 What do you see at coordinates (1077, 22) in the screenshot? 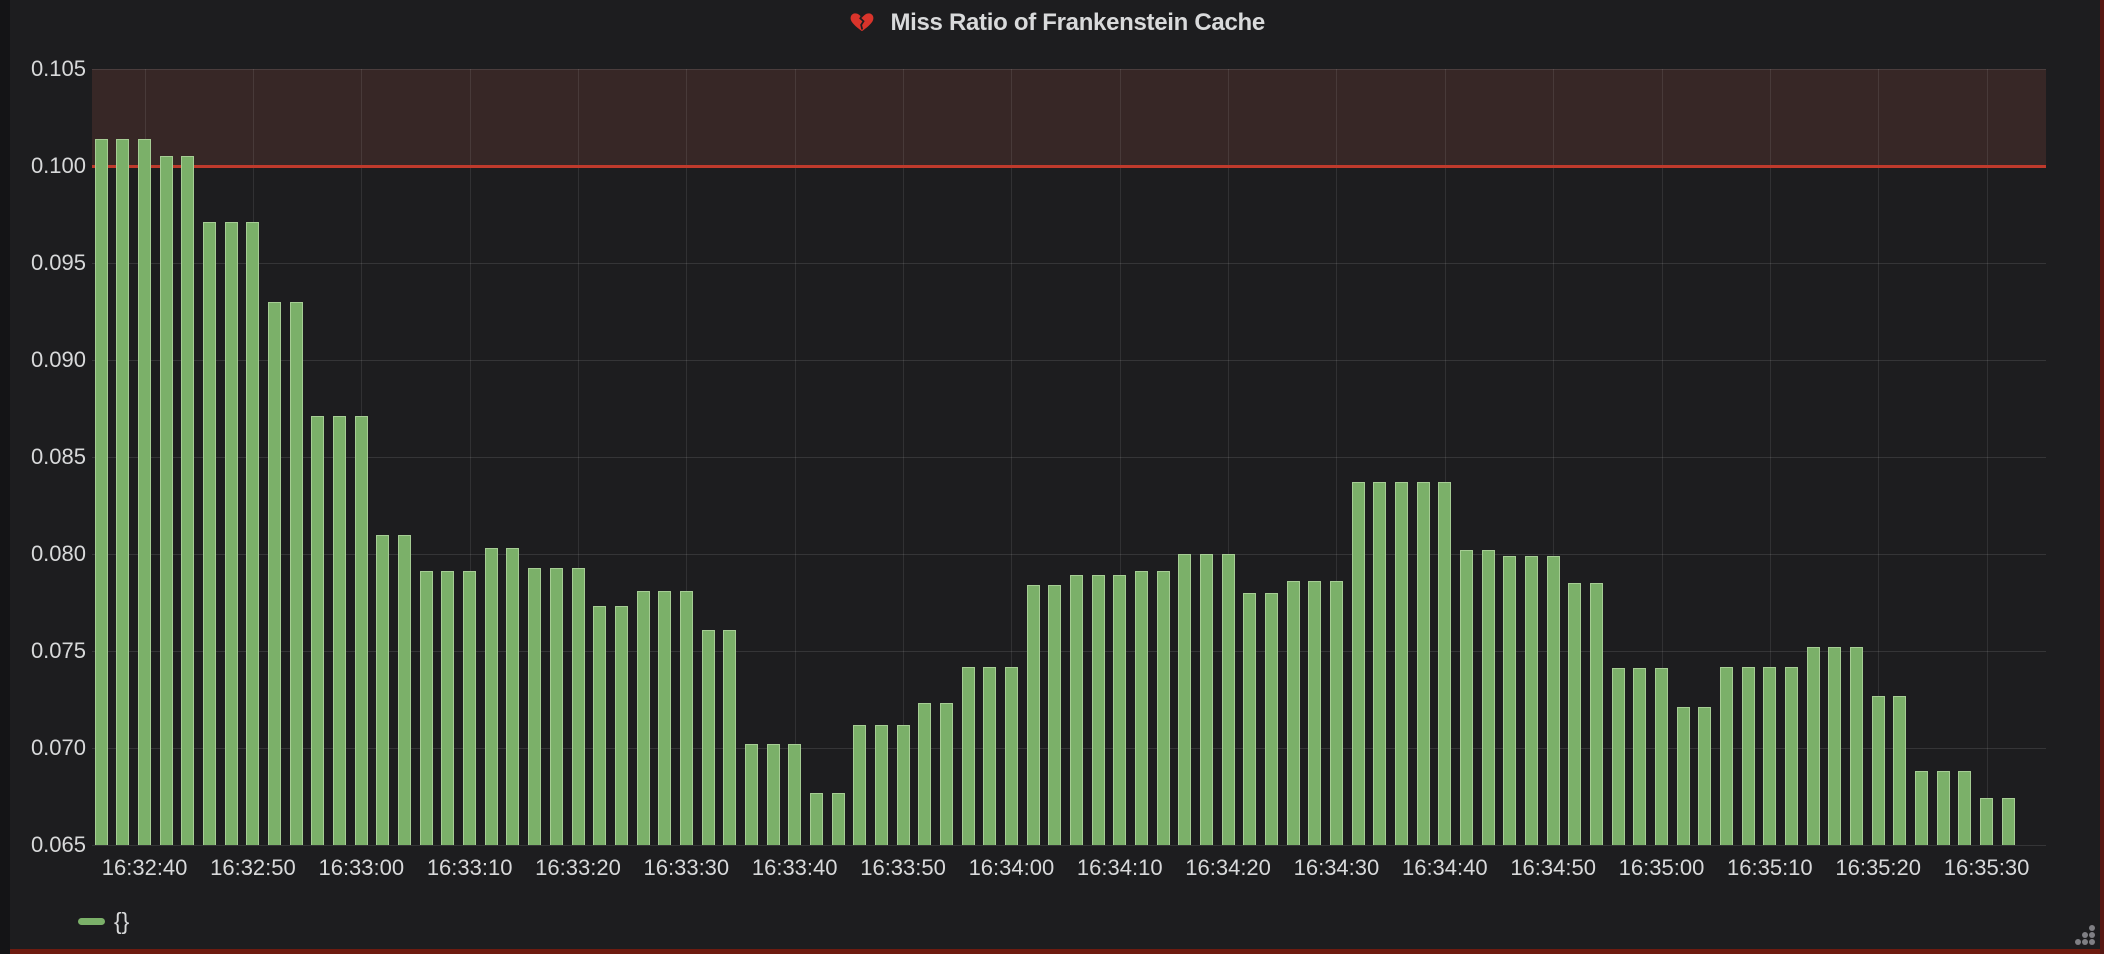
I see `panel-title-text: Miss Ratio of Frankenstein Cache` at bounding box center [1077, 22].